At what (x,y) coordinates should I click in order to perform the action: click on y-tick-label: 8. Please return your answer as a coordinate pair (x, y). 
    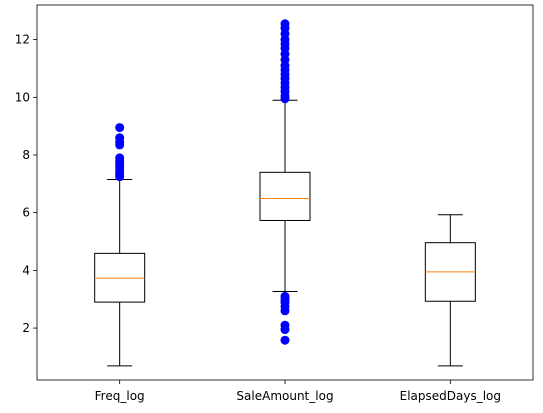
    Looking at the image, I should click on (26, 155).